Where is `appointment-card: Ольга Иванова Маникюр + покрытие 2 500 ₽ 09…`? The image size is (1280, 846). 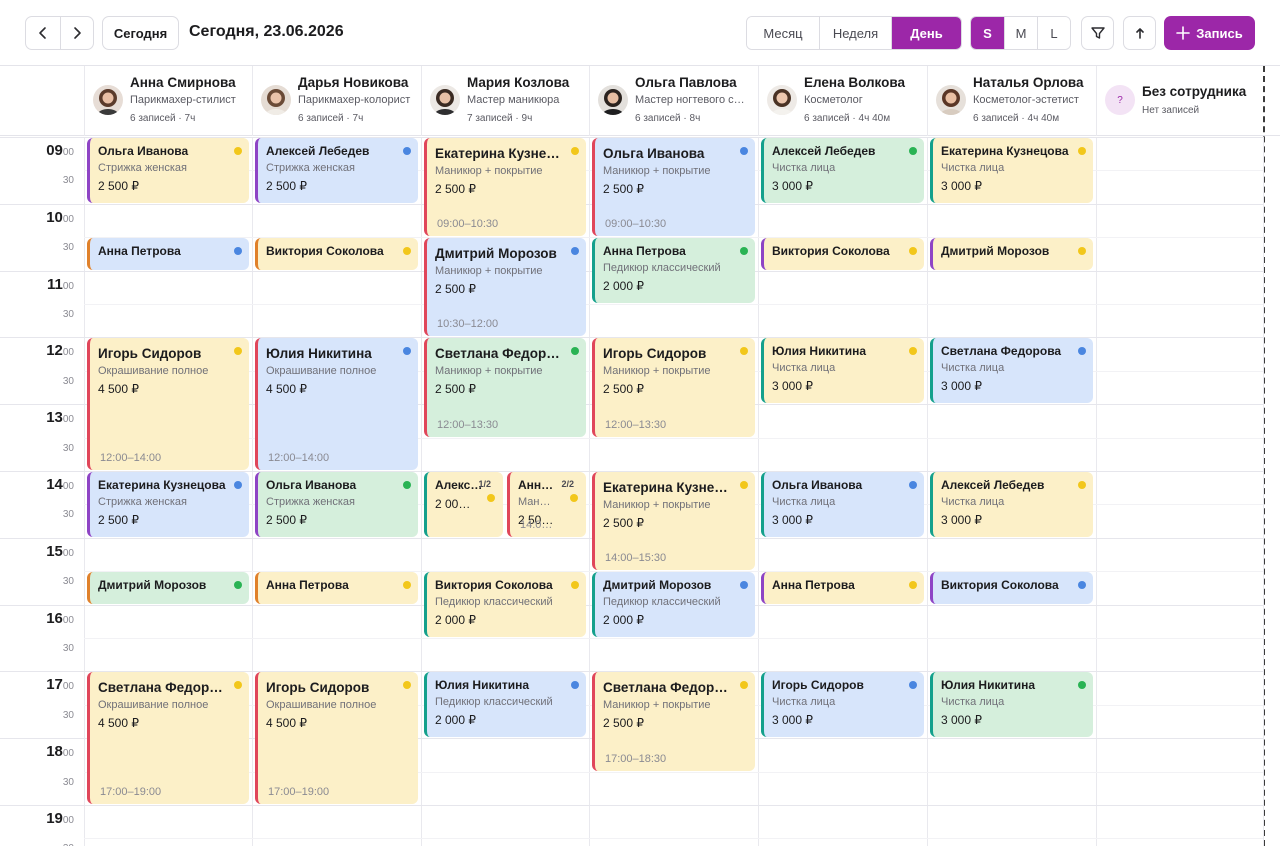
appointment-card: Ольга Иванова Маникюр + покрытие 2 500 ₽ 09… is located at coordinates (673, 187).